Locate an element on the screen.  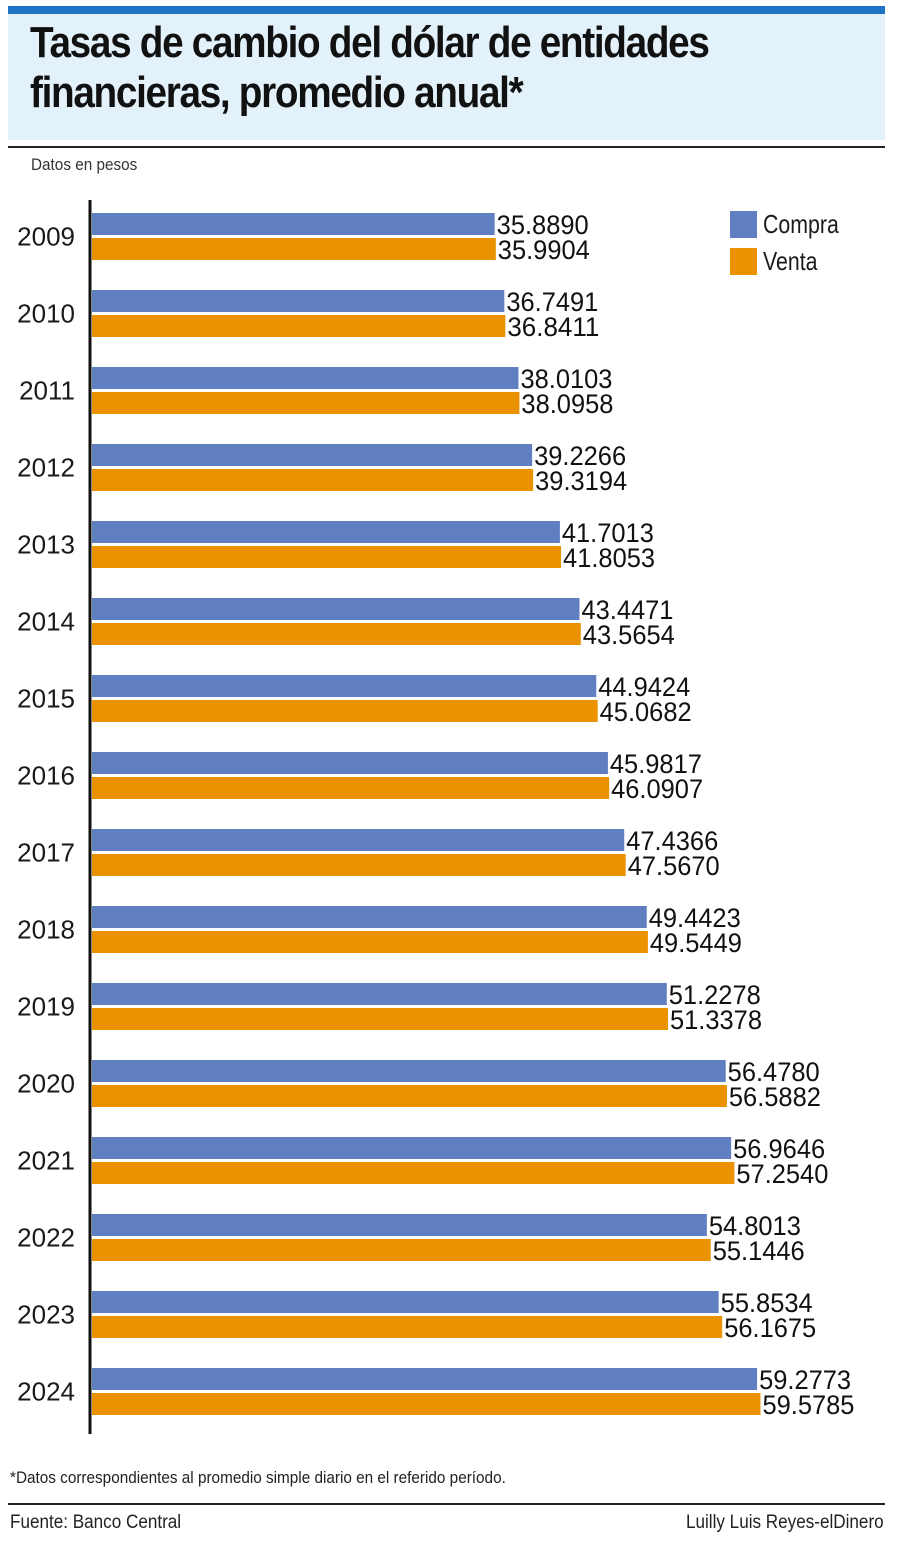
value-label-venta: 45.0682 is located at coordinates (646, 712).